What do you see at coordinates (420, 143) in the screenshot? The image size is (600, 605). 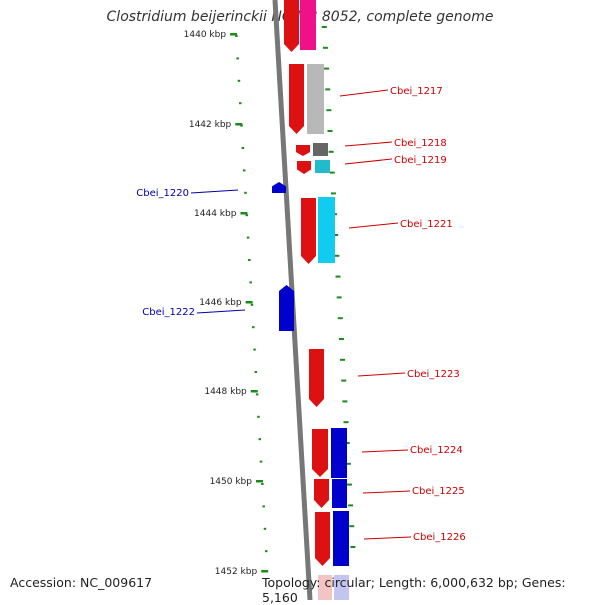 I see `gene-label: Cbei_1218` at bounding box center [420, 143].